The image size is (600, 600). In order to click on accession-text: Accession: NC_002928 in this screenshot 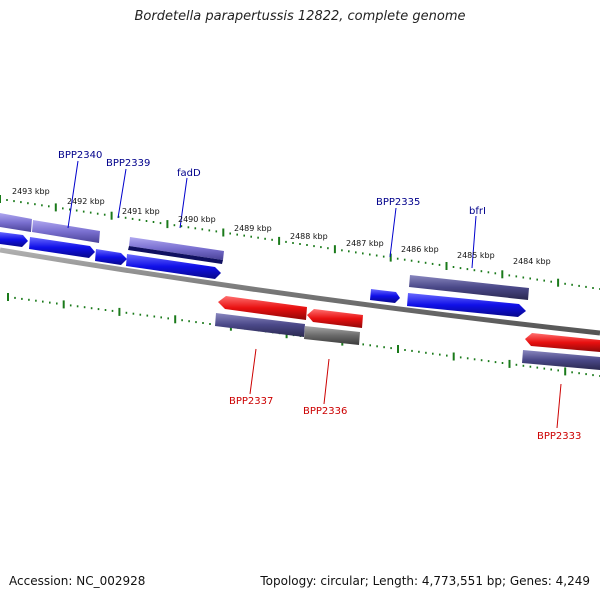, I will do `click(77, 581)`.